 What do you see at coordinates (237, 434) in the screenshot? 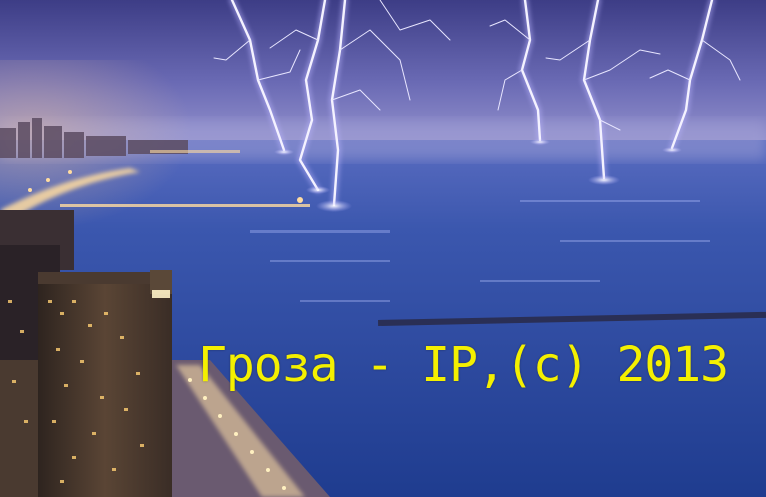
I see `street-lights` at bounding box center [237, 434].